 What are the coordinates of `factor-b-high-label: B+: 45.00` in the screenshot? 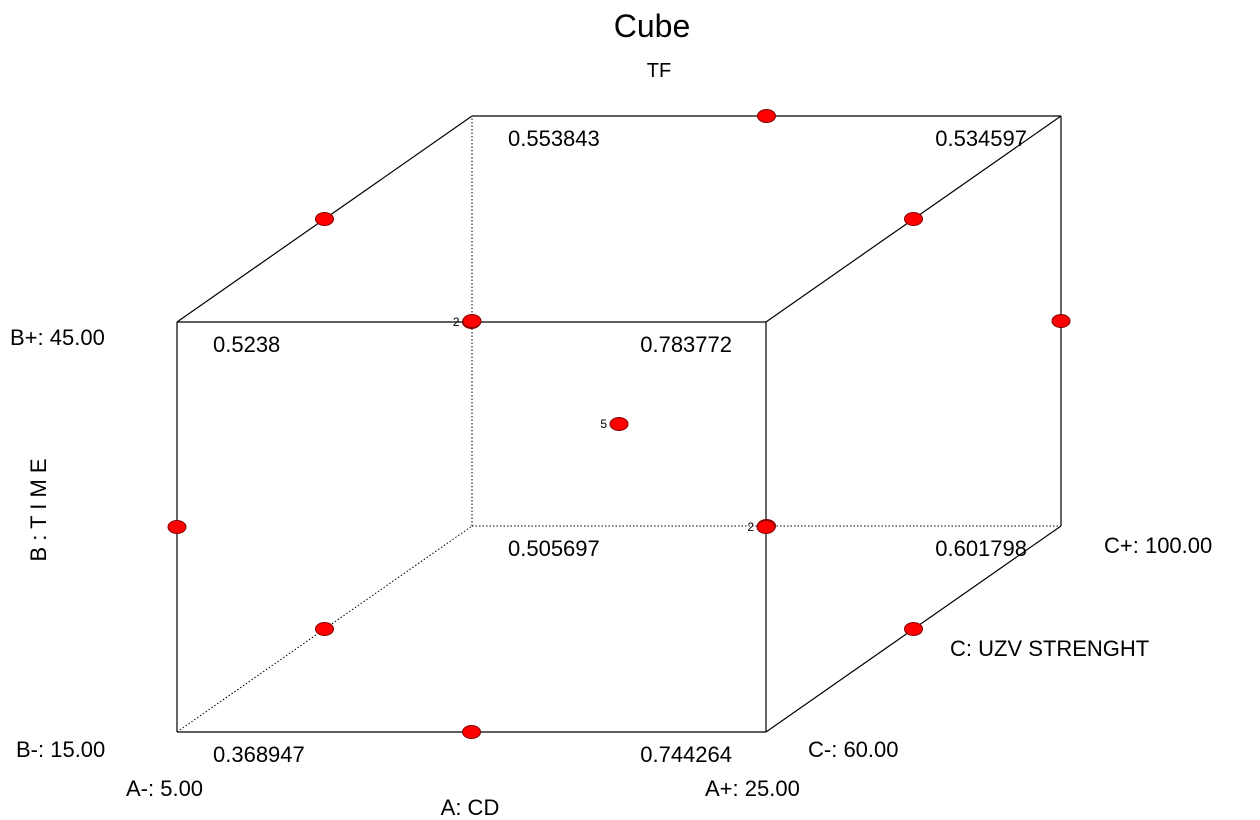 It's located at (57, 337).